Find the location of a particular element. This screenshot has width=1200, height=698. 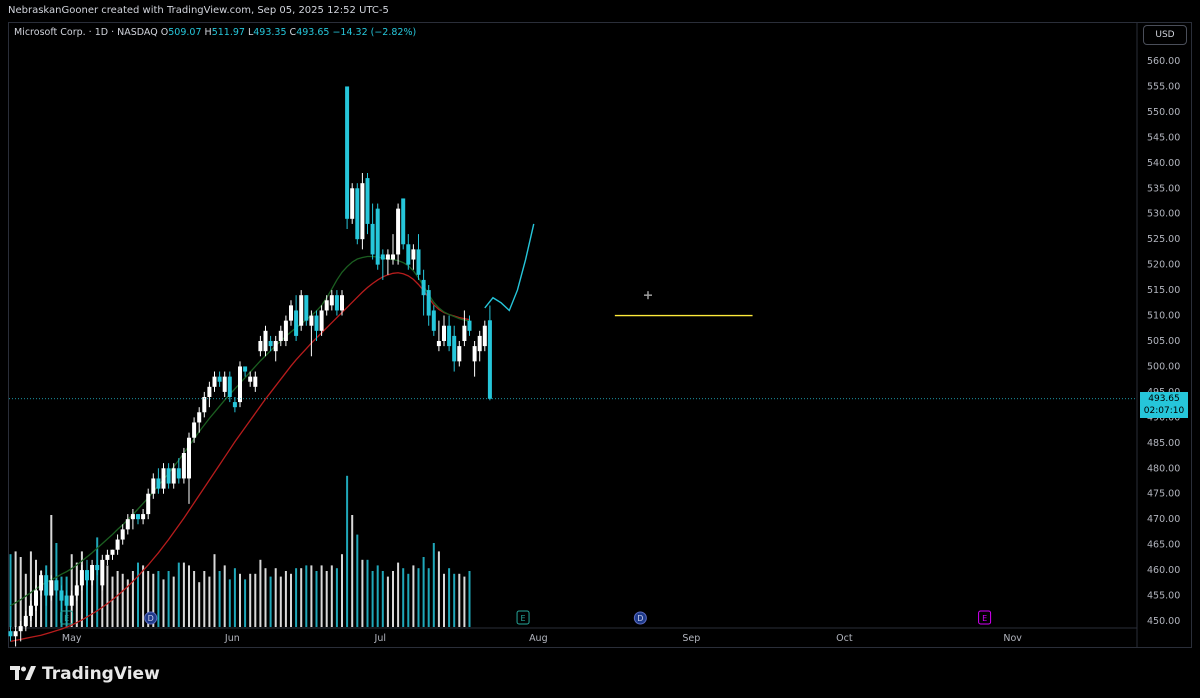

open-label: O is located at coordinates (164, 32).